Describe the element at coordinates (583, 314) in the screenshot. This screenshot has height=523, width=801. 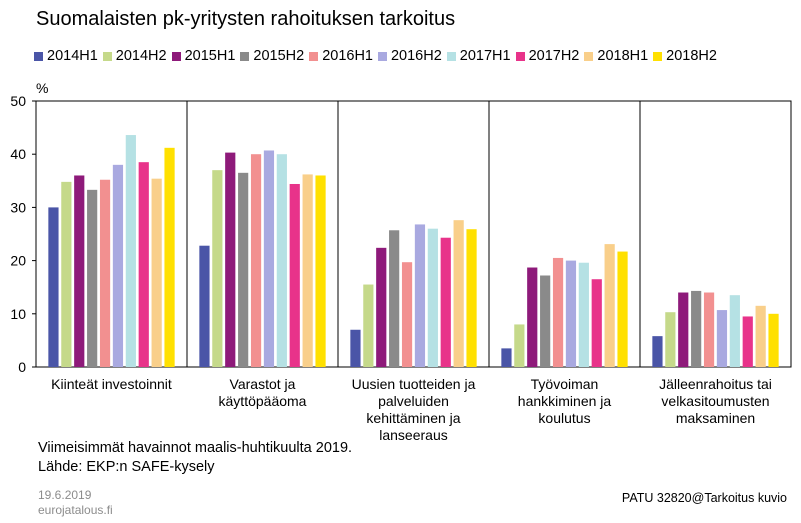
I see `bar-2017h1-cat4` at that location.